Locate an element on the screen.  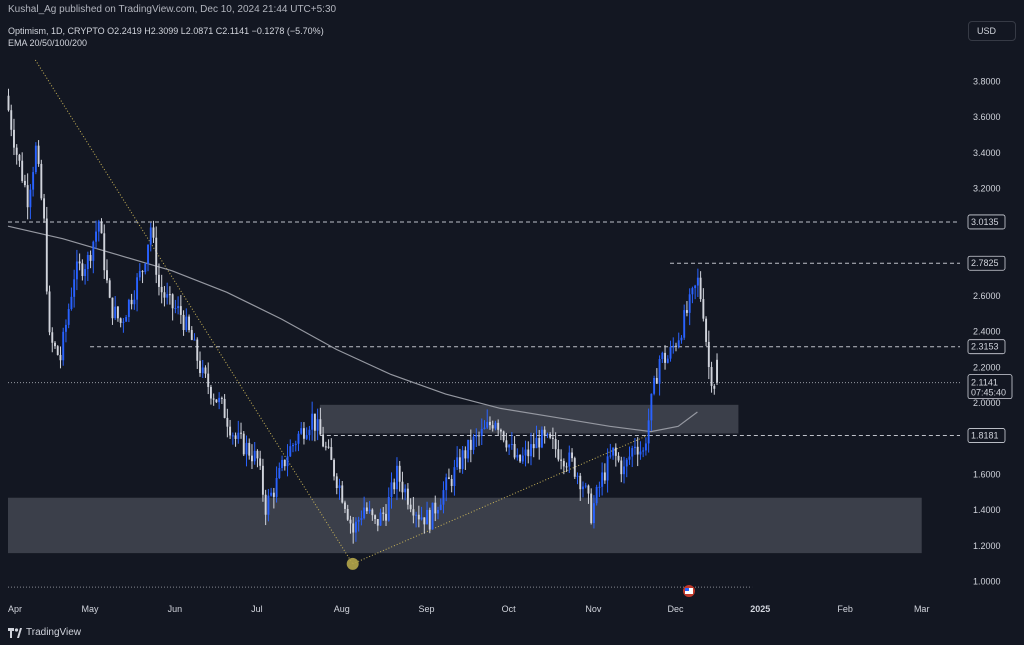
flag-icon-canton is located at coordinates (687, 589).